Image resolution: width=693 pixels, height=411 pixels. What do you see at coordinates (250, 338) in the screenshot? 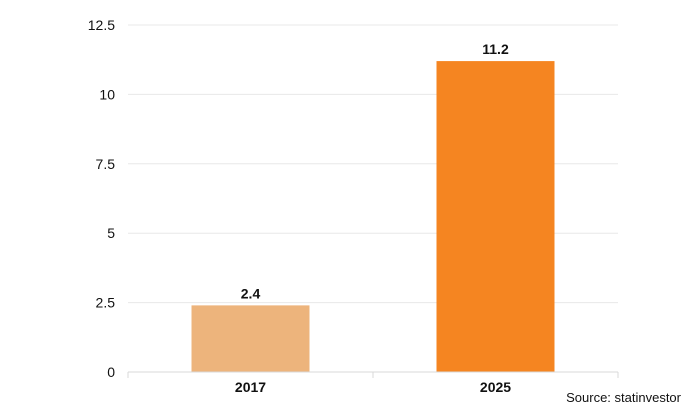
I see `bar-2017` at bounding box center [250, 338].